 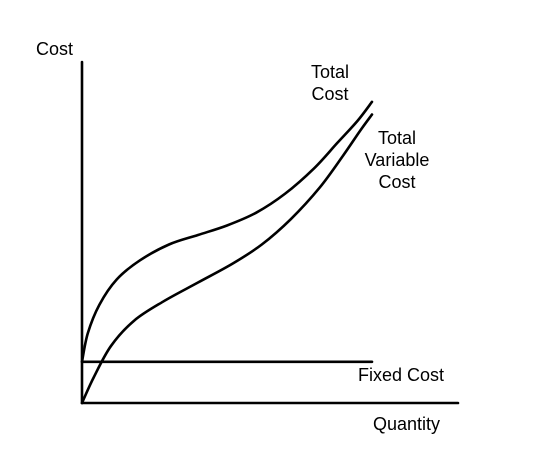 I want to click on fixed-cost-label: Fixed Cost, so click(x=401, y=375).